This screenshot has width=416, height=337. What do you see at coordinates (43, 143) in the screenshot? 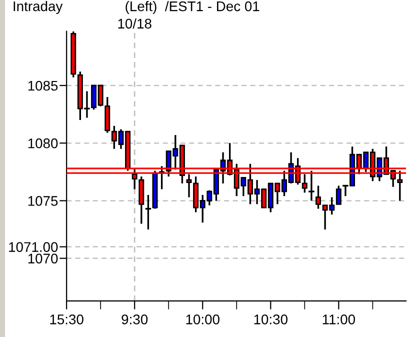
I see `y-tick-label: 1080` at bounding box center [43, 143].